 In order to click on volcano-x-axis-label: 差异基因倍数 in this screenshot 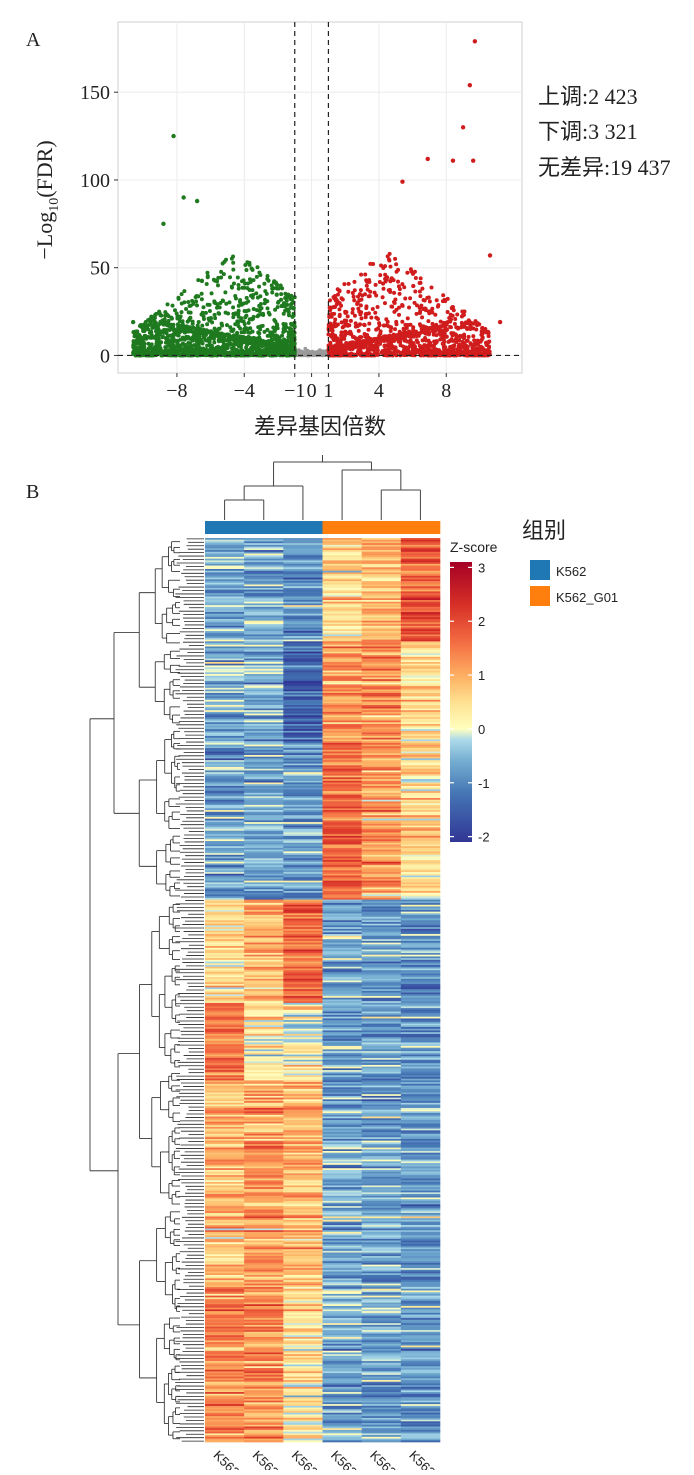, I will do `click(320, 426)`.